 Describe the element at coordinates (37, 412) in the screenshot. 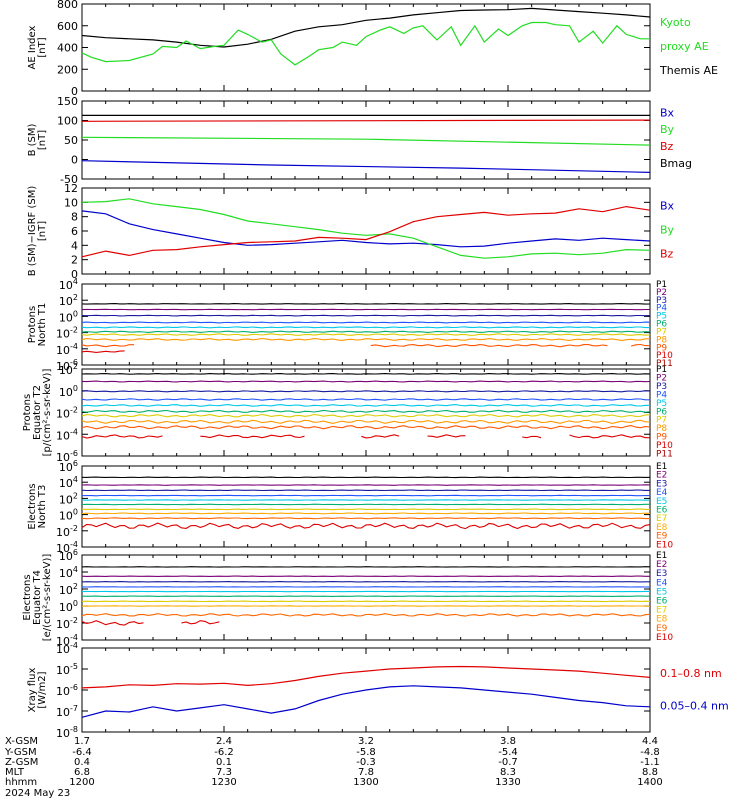

I see `y-axis-label: Equator T2` at that location.